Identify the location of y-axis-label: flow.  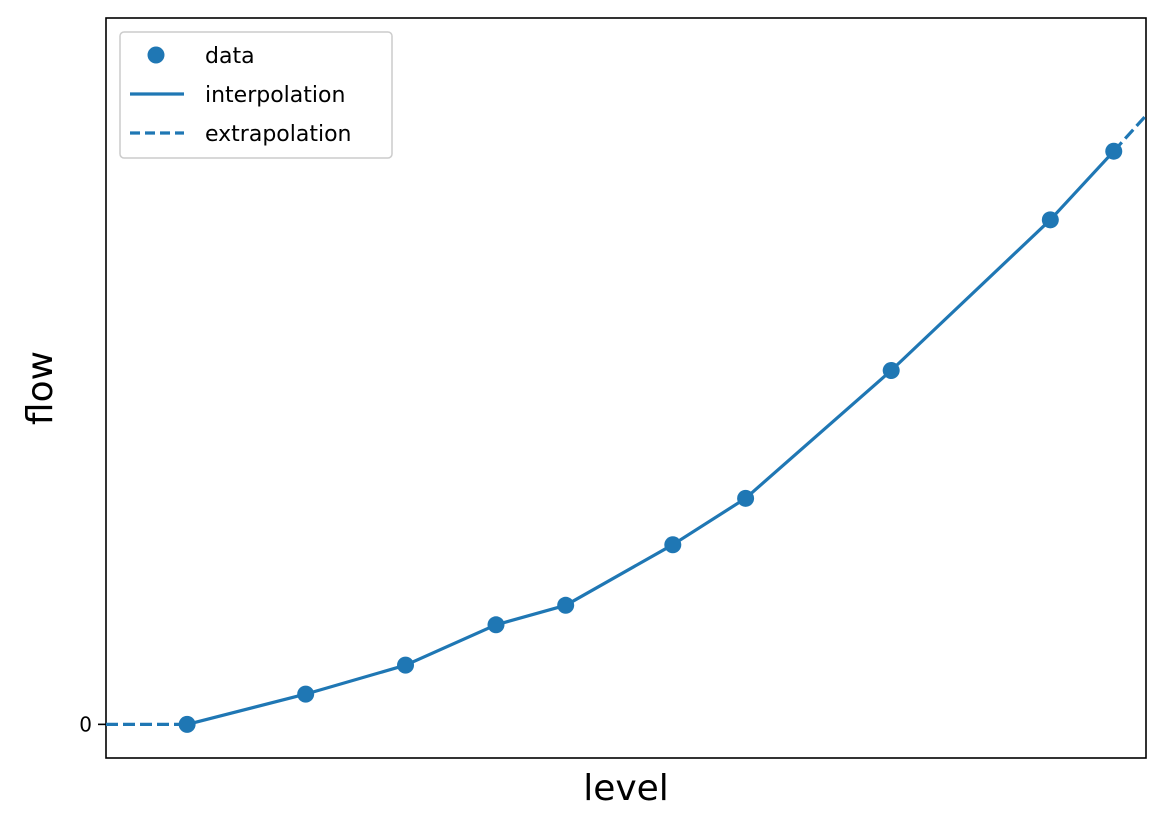
(40, 388).